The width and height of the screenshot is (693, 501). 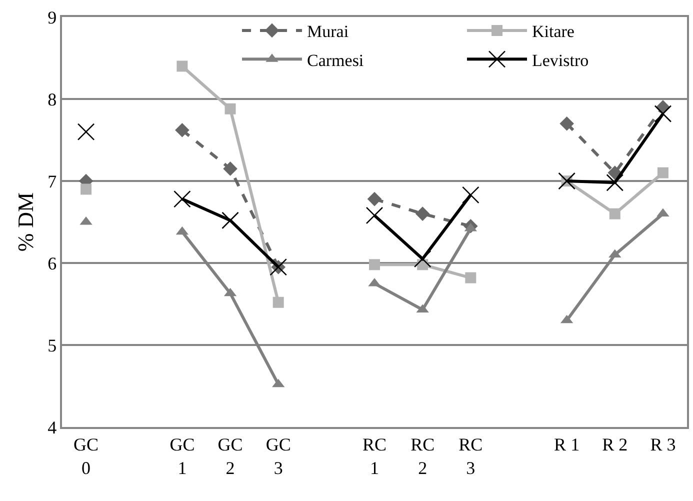 What do you see at coordinates (52, 99) in the screenshot?
I see `y-tick-label: 8` at bounding box center [52, 99].